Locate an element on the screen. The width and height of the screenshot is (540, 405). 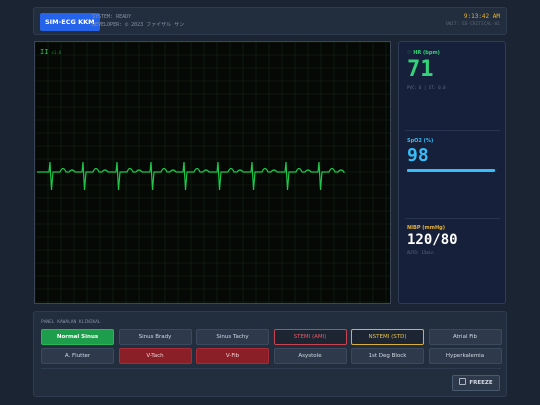
rhythm-button-nstemi: NSTEMI (STD) is located at coordinates (387, 337).